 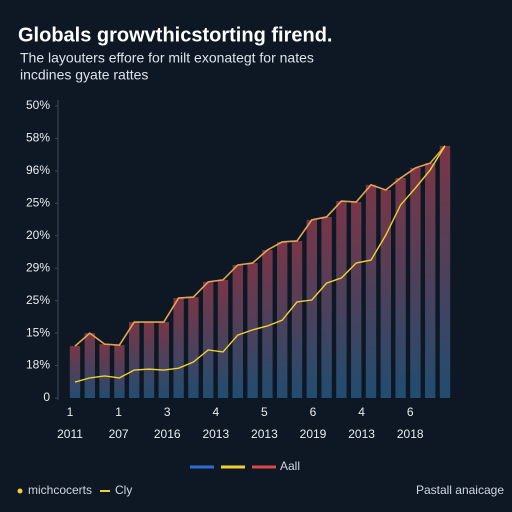 I want to click on x-tick-label: 2016, so click(x=167, y=434).